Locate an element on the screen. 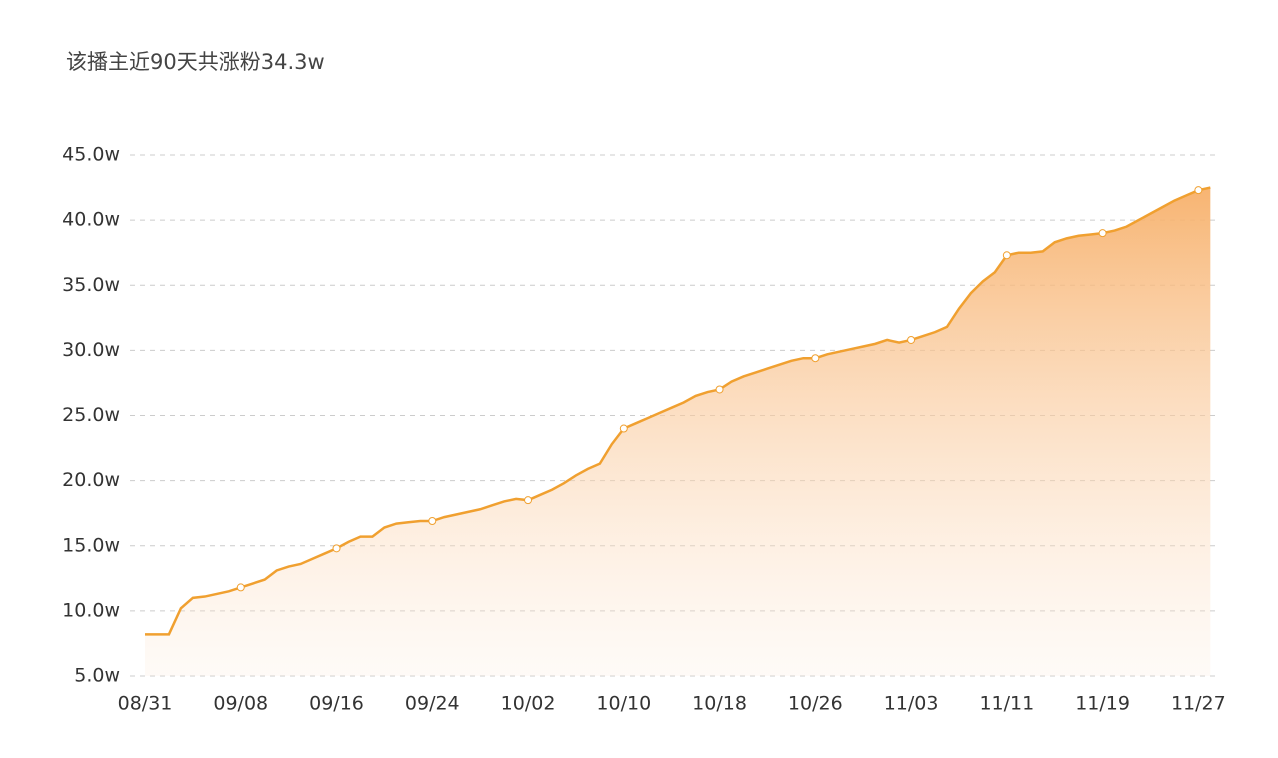 The image size is (1278, 758). x-tick-label: 11/19 is located at coordinates (1102, 704).